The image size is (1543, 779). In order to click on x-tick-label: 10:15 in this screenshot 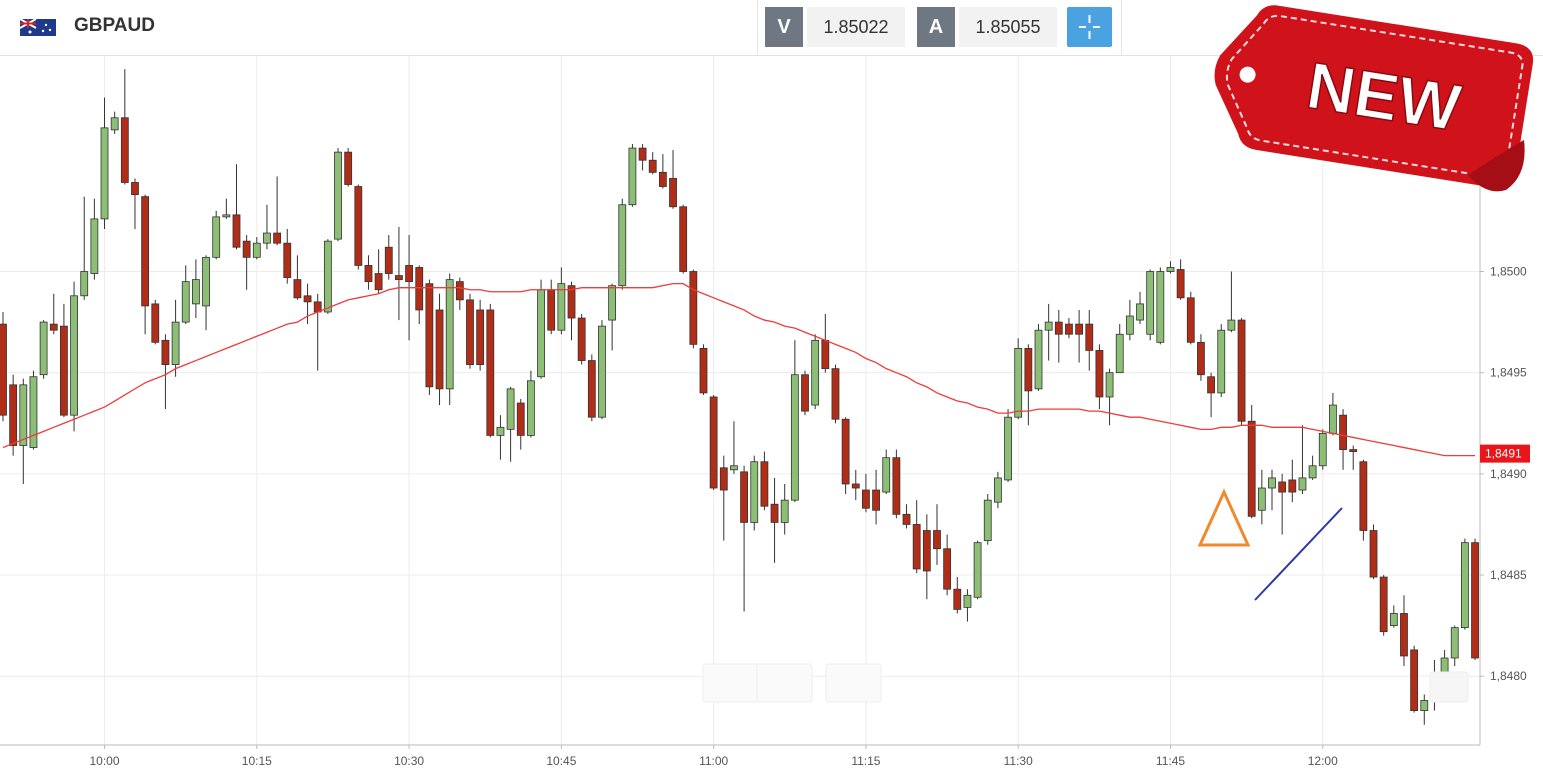, I will do `click(257, 761)`.